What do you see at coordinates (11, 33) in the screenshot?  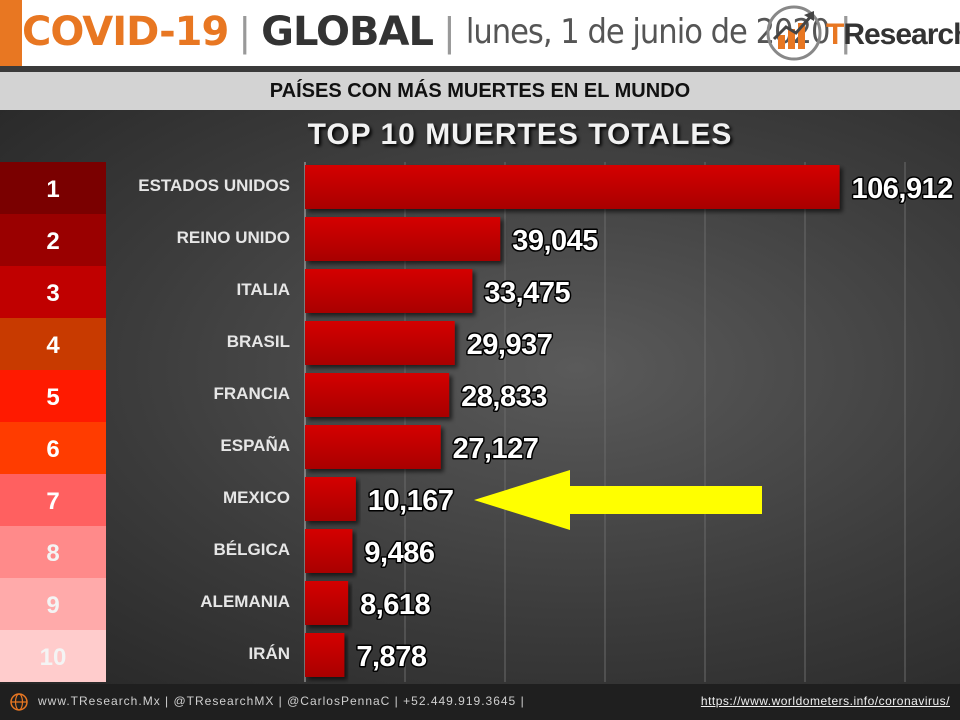 I see `header-accent` at bounding box center [11, 33].